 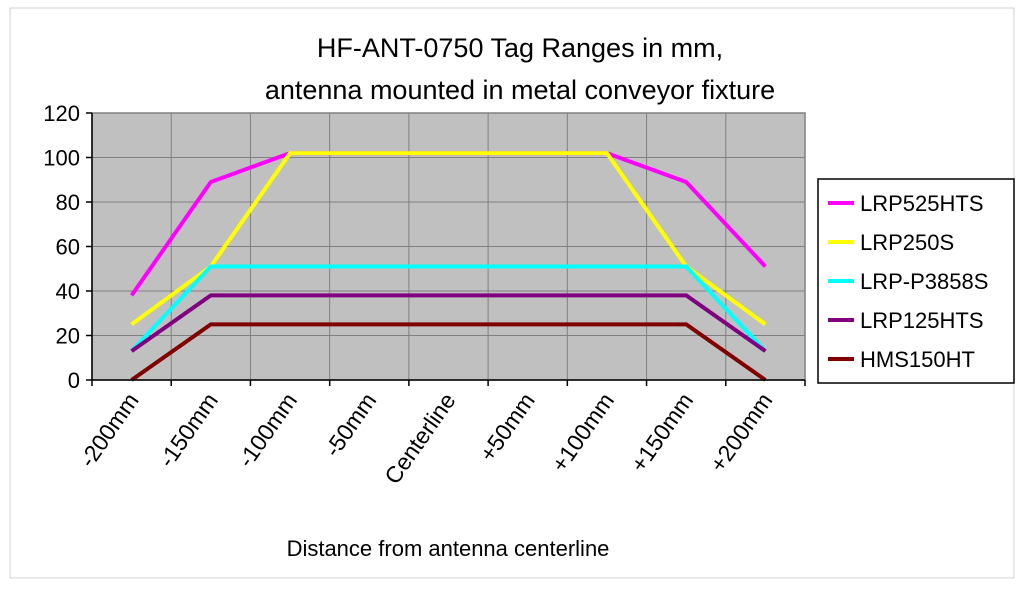 I want to click on y-tick-label: 20, so click(x=68, y=336).